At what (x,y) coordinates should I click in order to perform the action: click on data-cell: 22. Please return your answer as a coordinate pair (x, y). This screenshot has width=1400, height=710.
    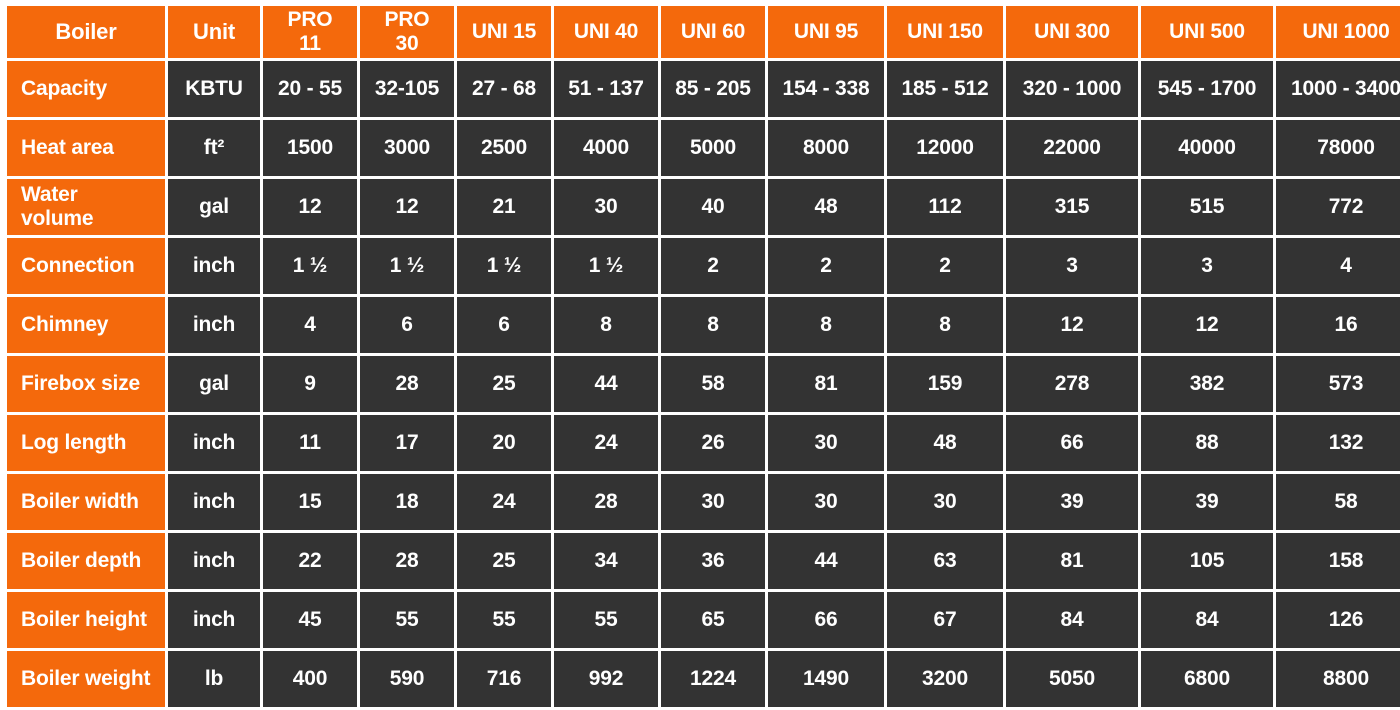
    Looking at the image, I should click on (310, 561).